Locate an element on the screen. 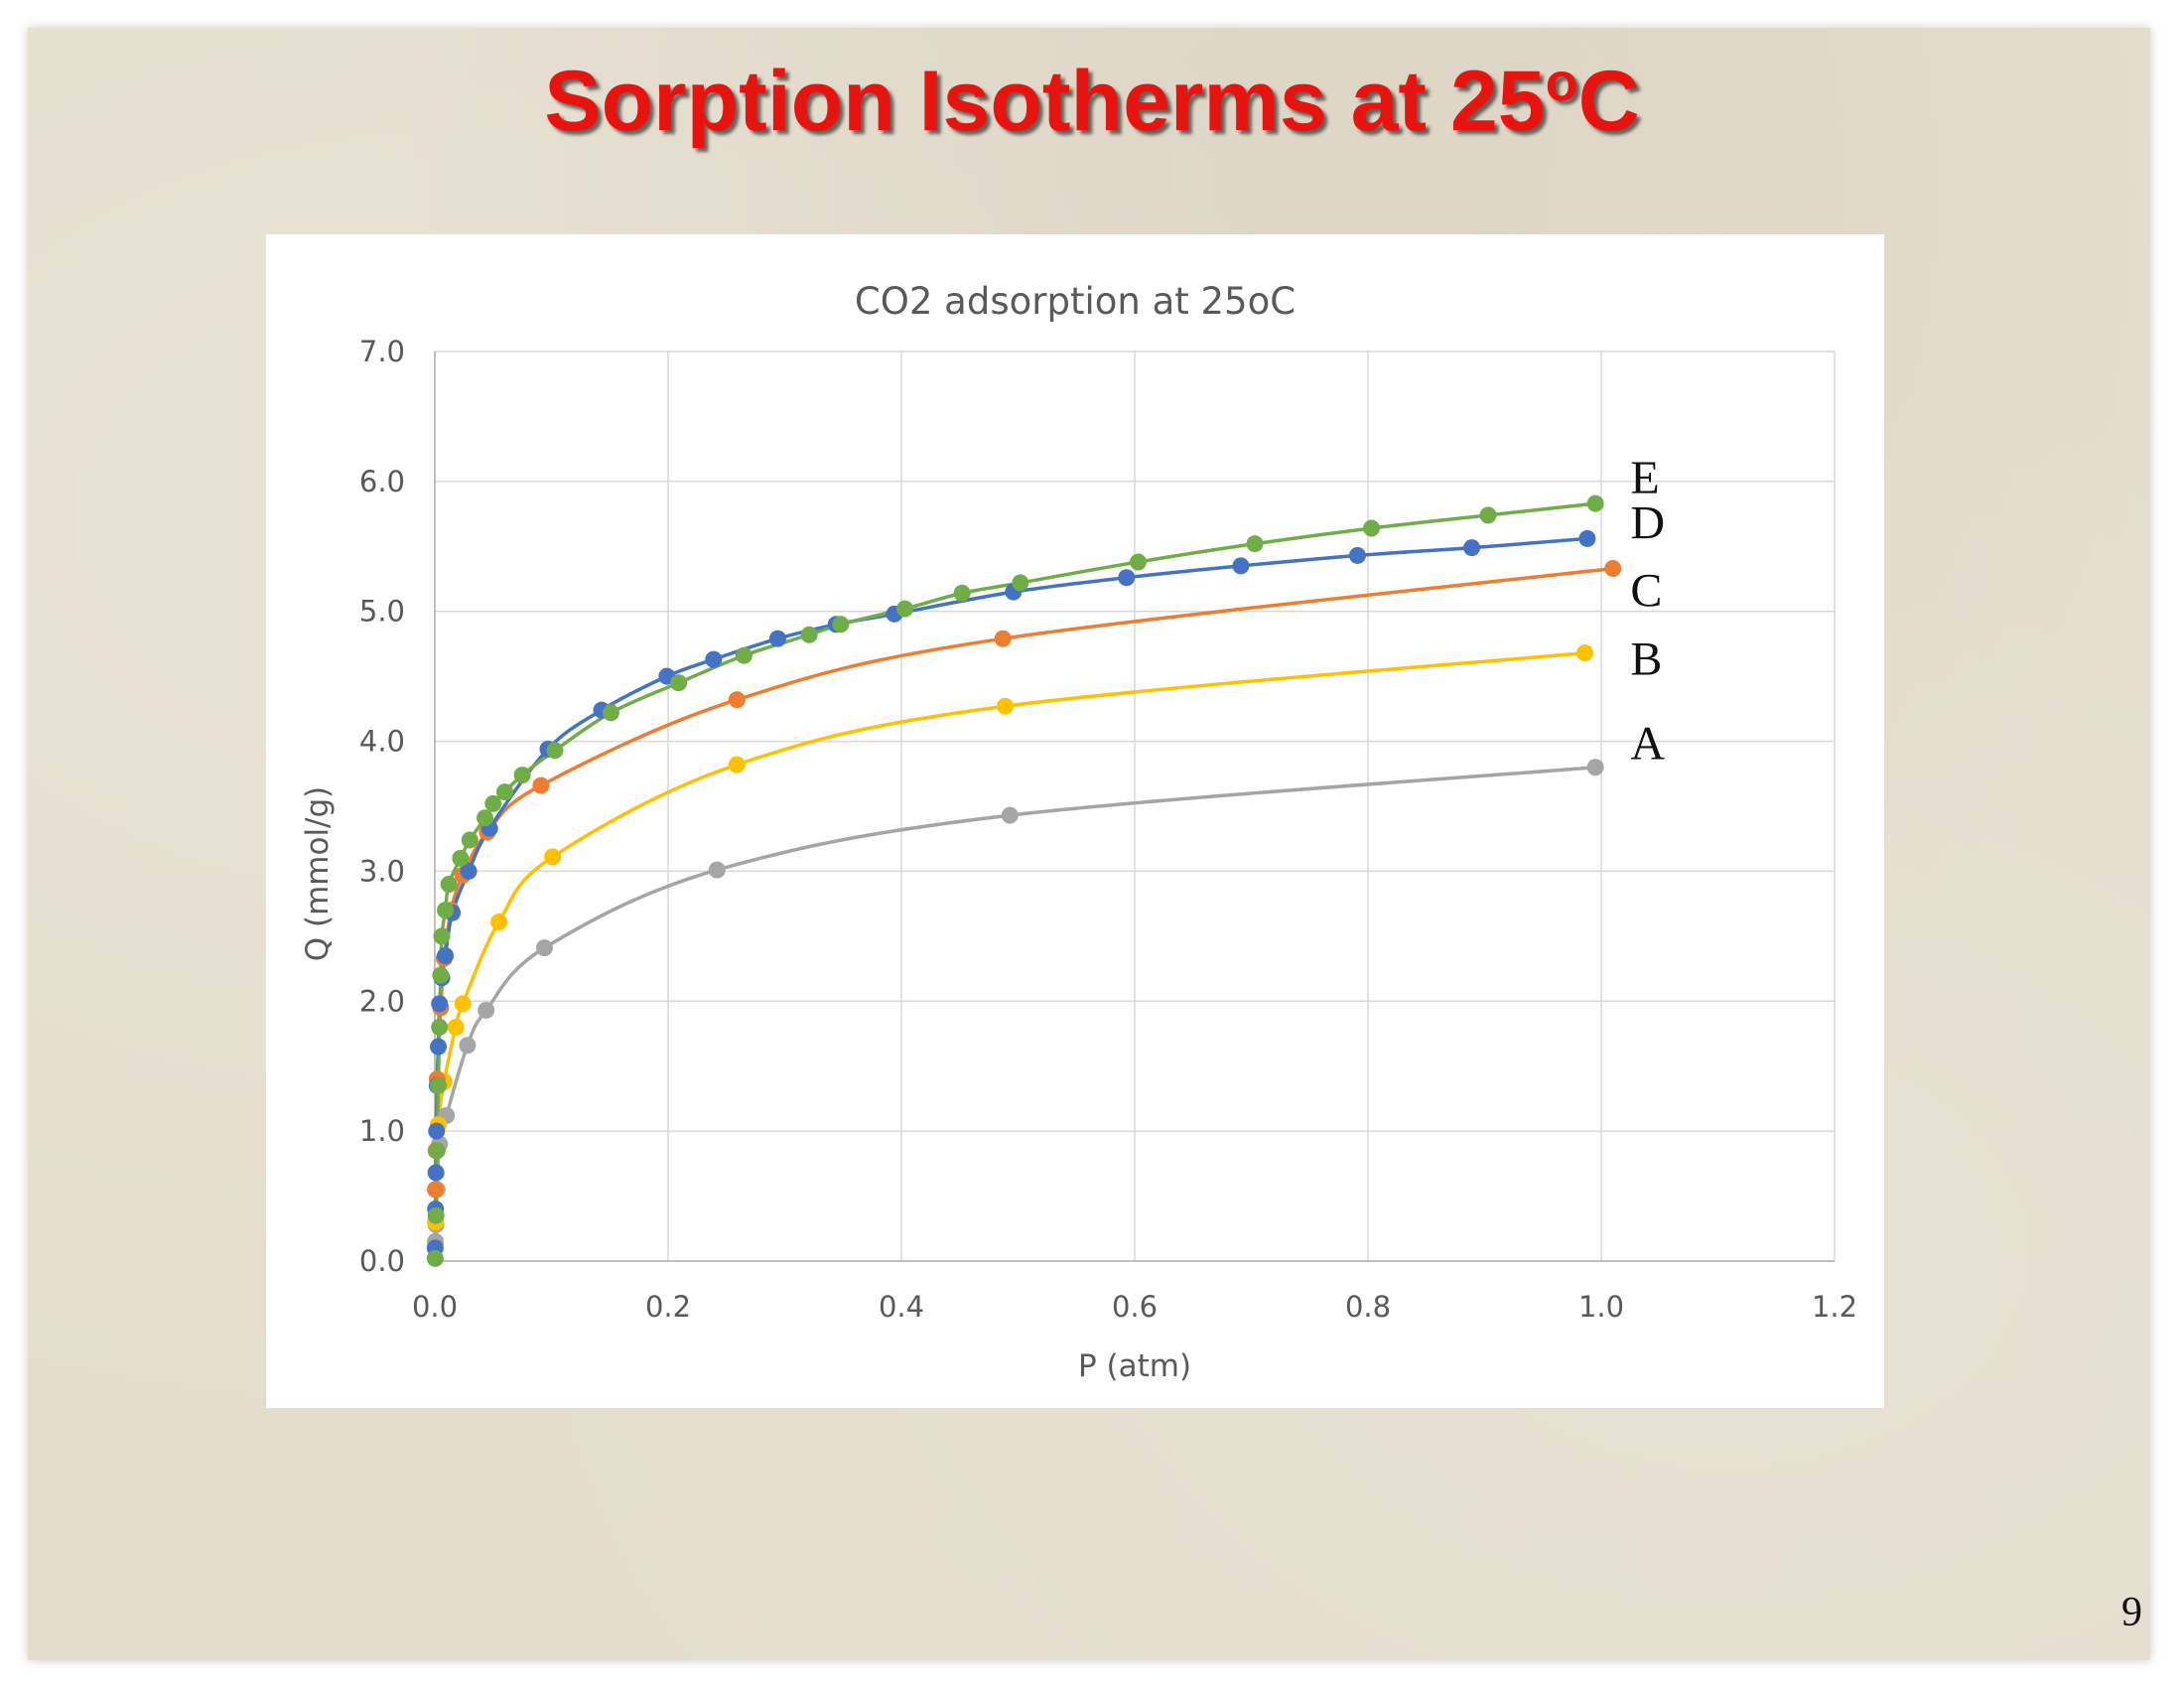  x-tick-label: 1.0 is located at coordinates (1601, 1307).